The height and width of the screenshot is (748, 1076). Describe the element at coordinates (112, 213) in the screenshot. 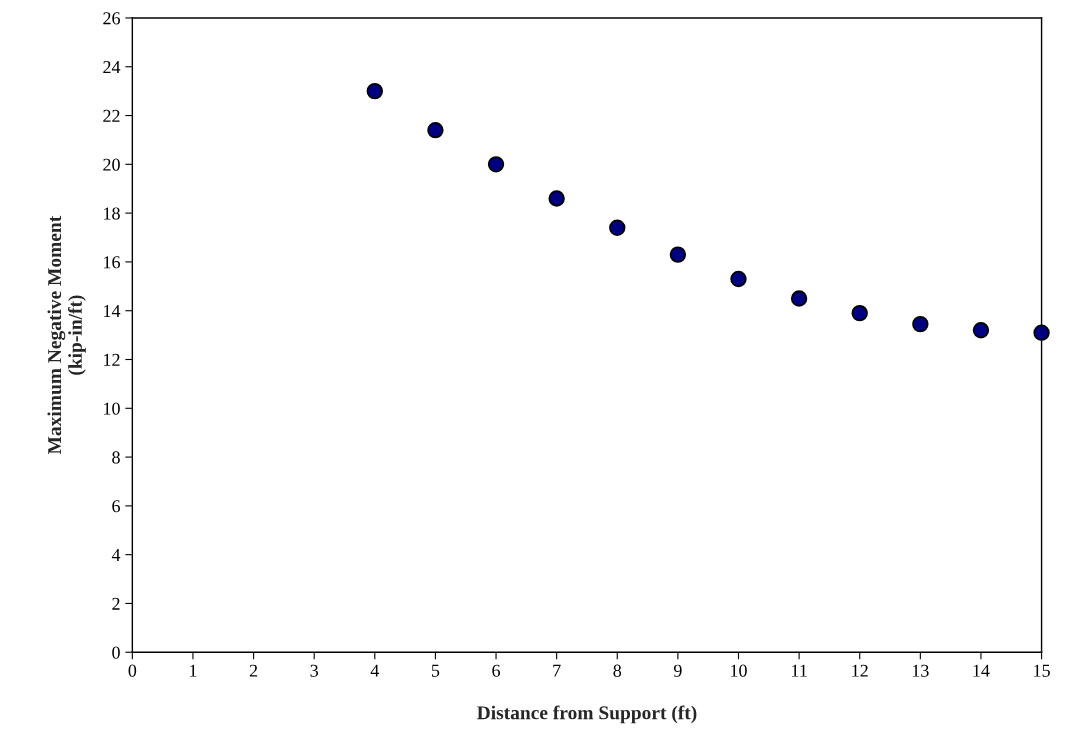

I see `y-tick-label: 18` at that location.